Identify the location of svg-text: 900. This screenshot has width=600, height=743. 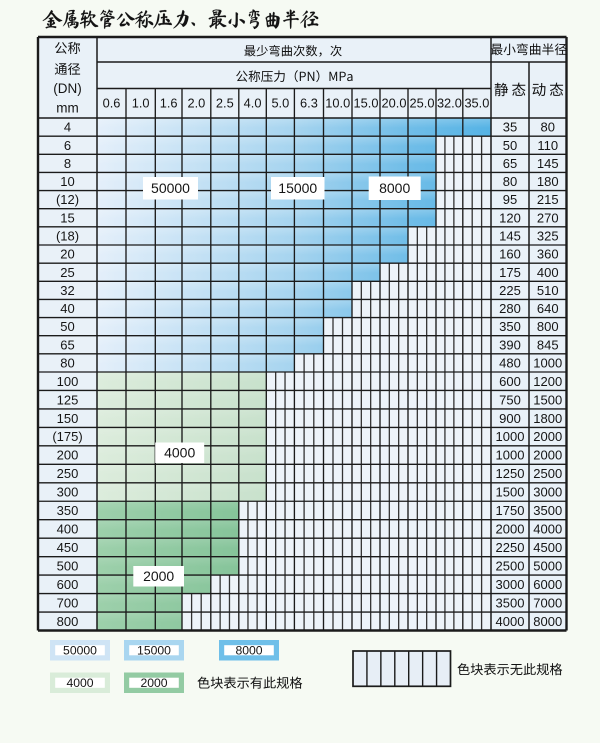
(510, 418).